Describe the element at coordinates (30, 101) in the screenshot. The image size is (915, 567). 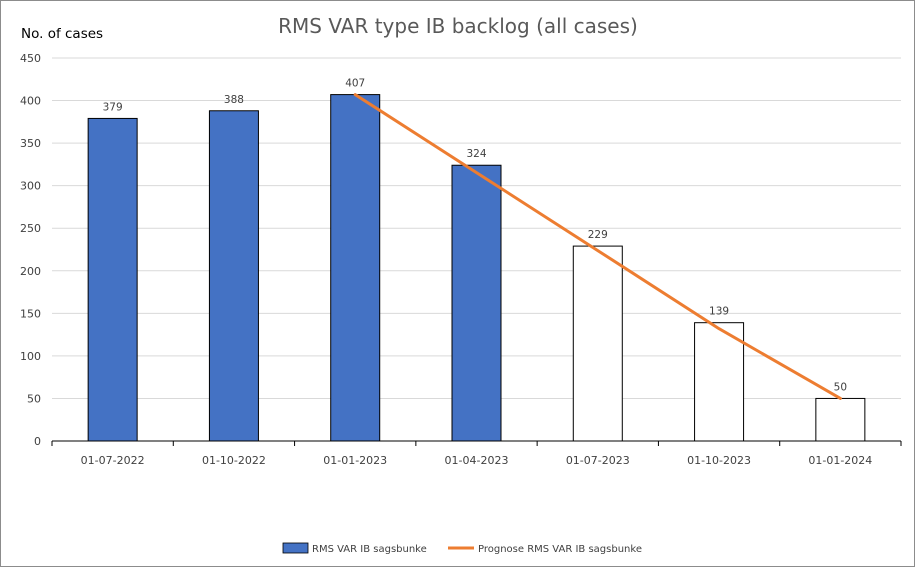
I see `y-tick-label: 400` at that location.